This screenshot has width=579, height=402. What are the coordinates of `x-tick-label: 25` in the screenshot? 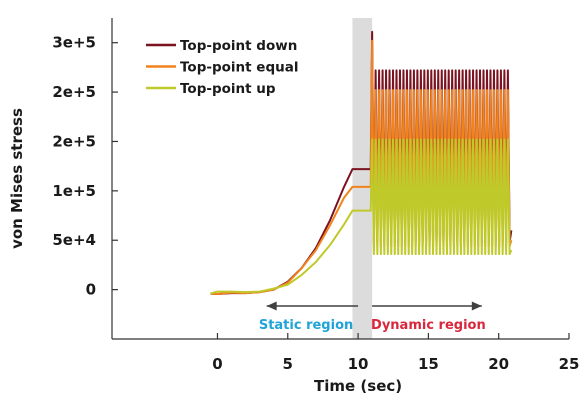 It's located at (569, 364).